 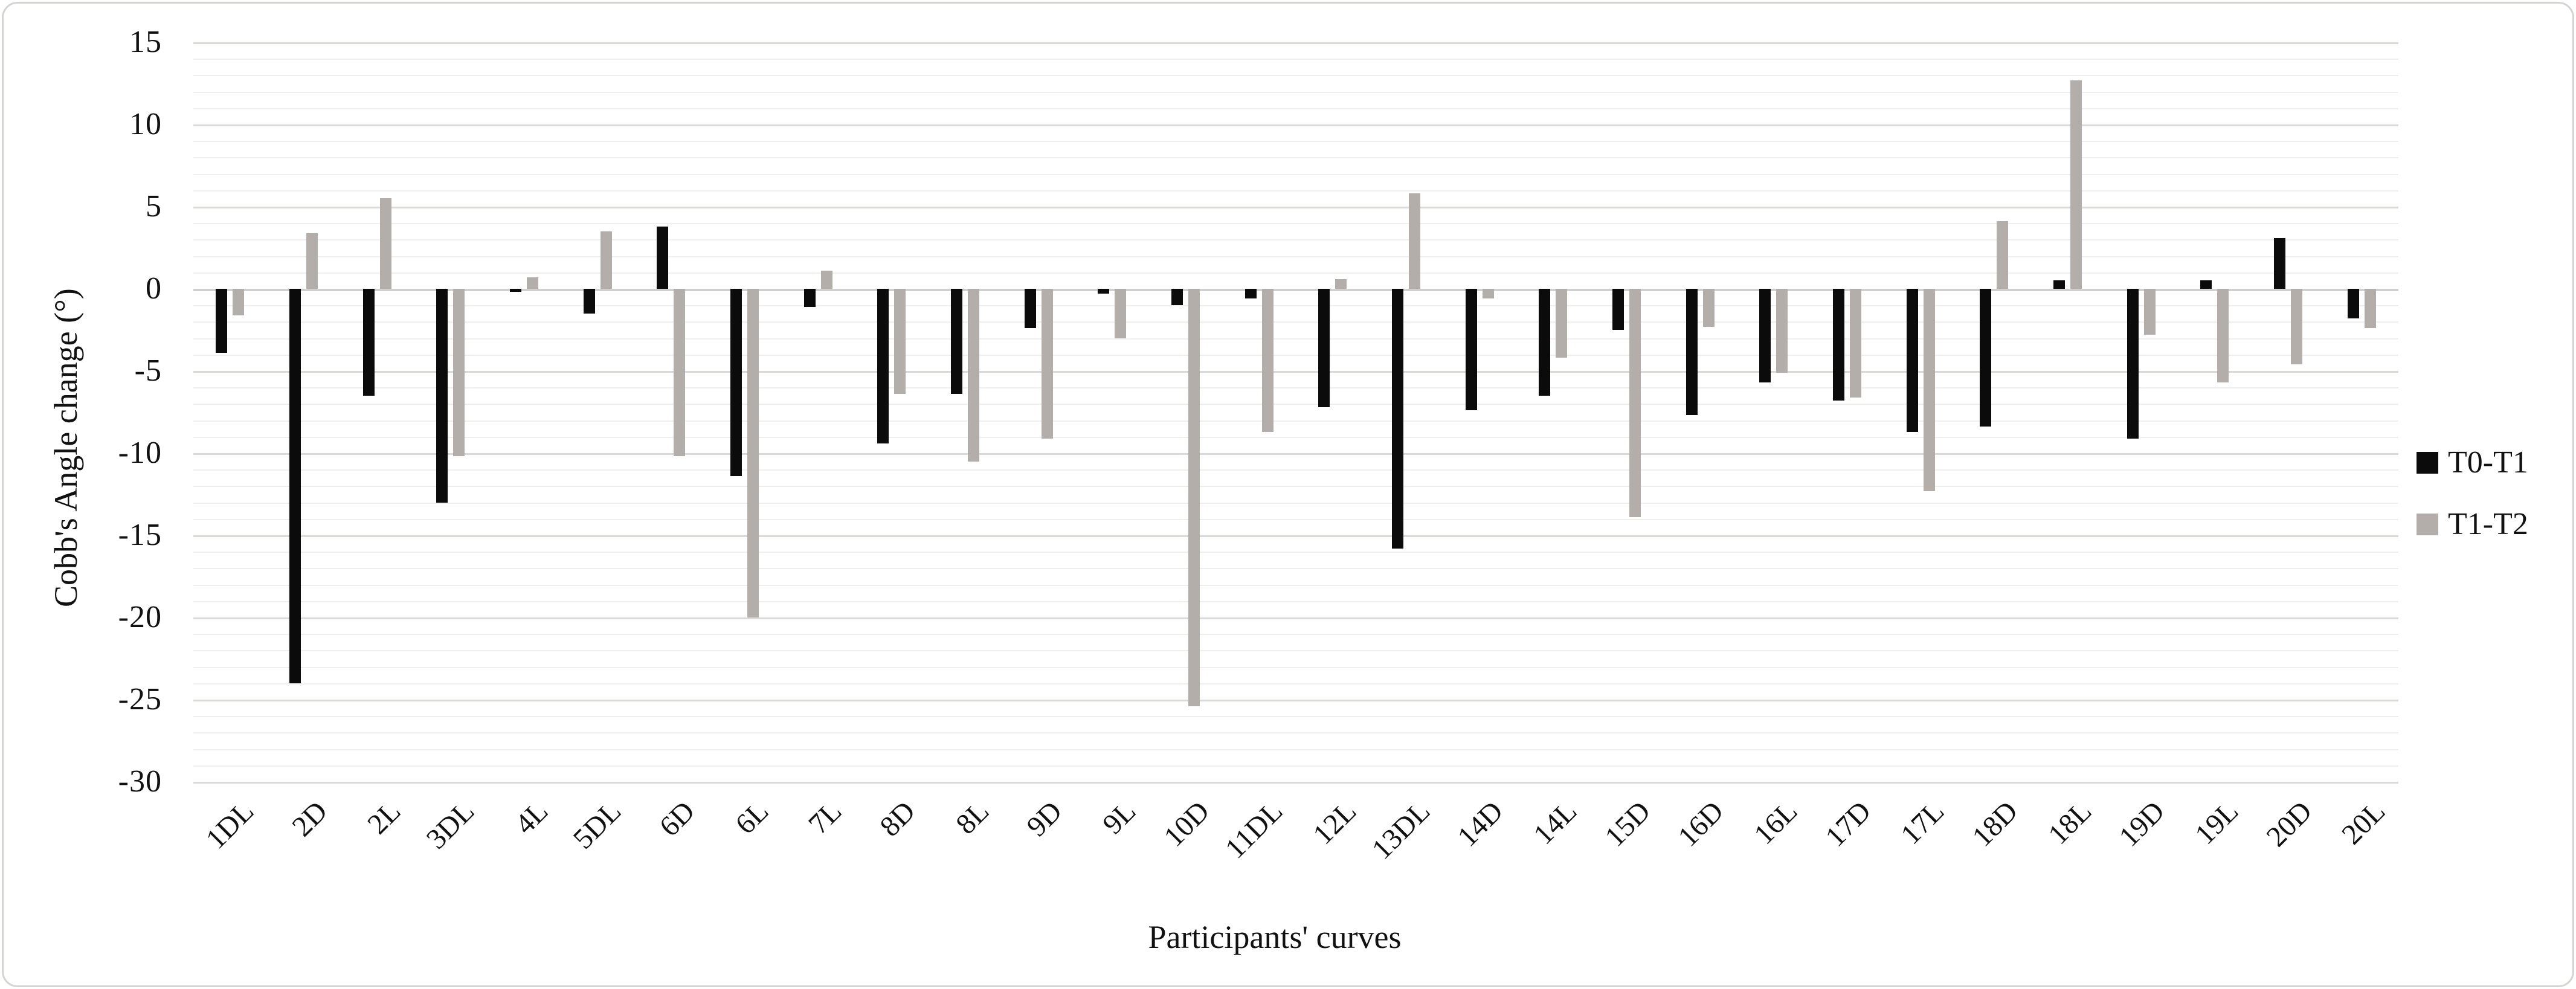 What do you see at coordinates (1913, 360) in the screenshot?
I see `bar-t0-t1-17l` at bounding box center [1913, 360].